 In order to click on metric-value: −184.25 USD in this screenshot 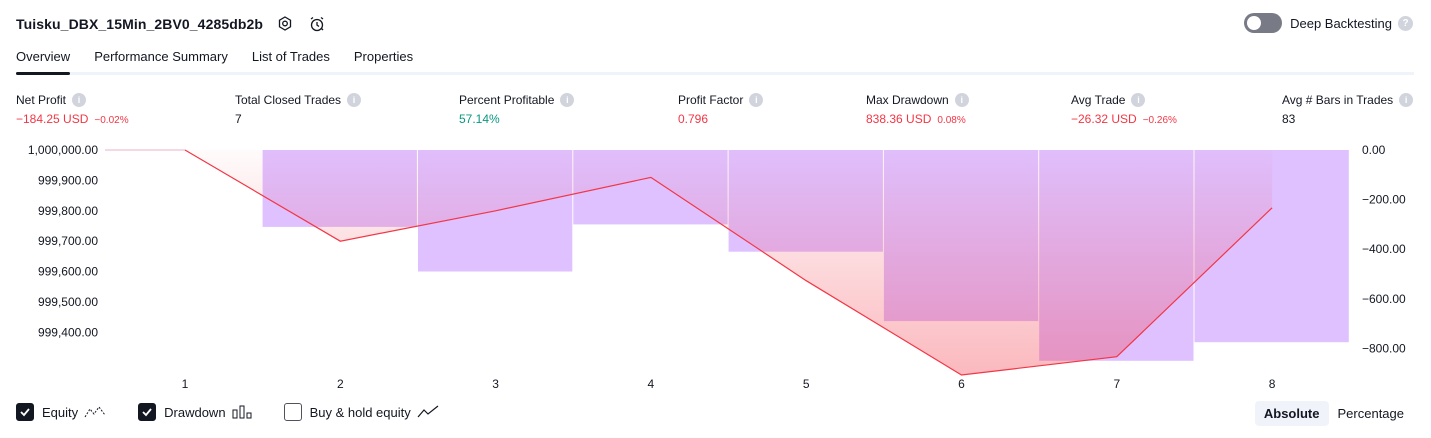, I will do `click(52, 119)`.